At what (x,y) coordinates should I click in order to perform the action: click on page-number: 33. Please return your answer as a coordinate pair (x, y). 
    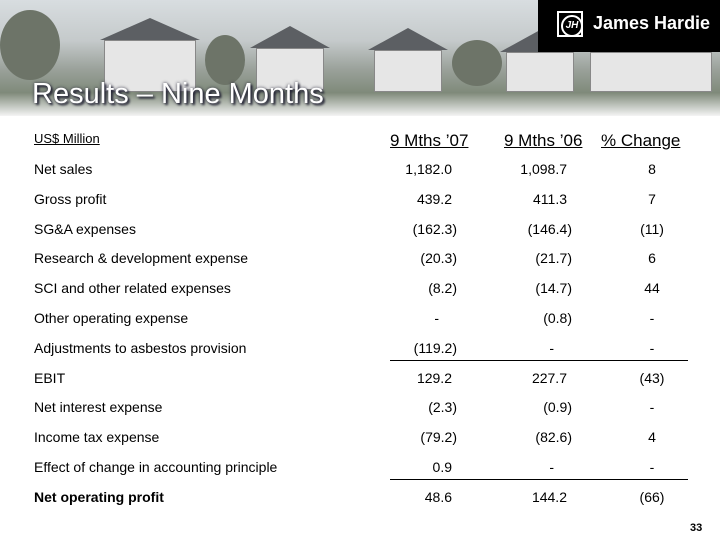
    Looking at the image, I should click on (696, 528).